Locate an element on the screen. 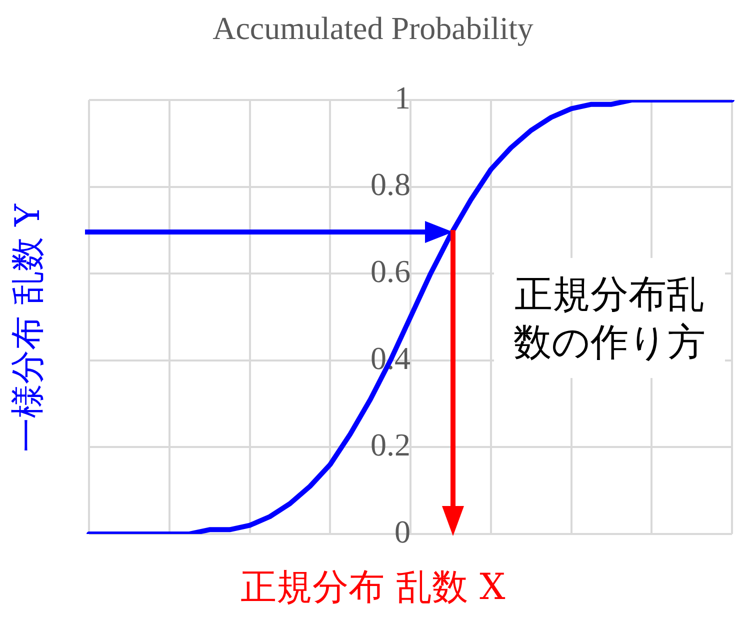 The image size is (746, 631). y-tick-label: 0.2 is located at coordinates (390, 444).